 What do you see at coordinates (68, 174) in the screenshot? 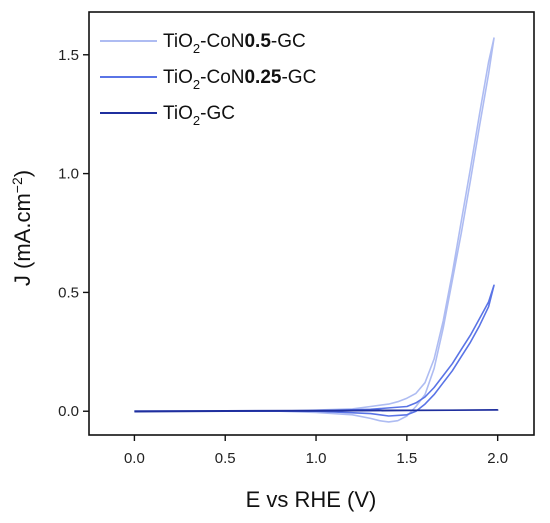
I see `y-tick-label: 1.0` at bounding box center [68, 174].